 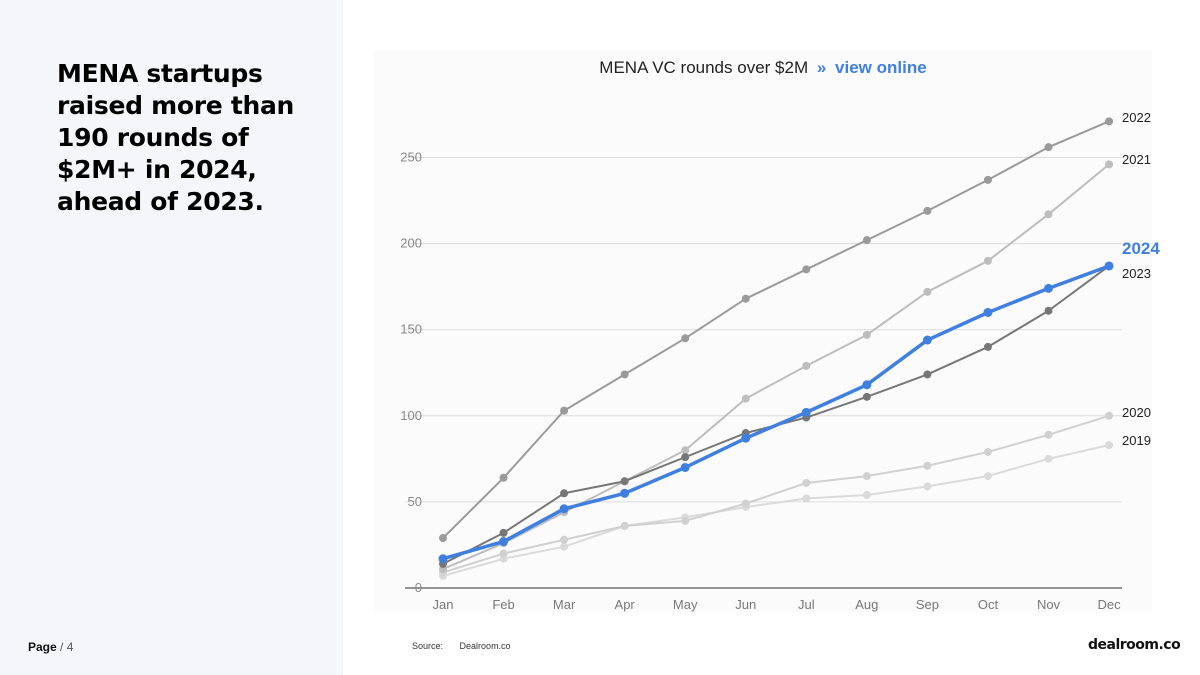 What do you see at coordinates (881, 67) in the screenshot?
I see `view-online-link: view online` at bounding box center [881, 67].